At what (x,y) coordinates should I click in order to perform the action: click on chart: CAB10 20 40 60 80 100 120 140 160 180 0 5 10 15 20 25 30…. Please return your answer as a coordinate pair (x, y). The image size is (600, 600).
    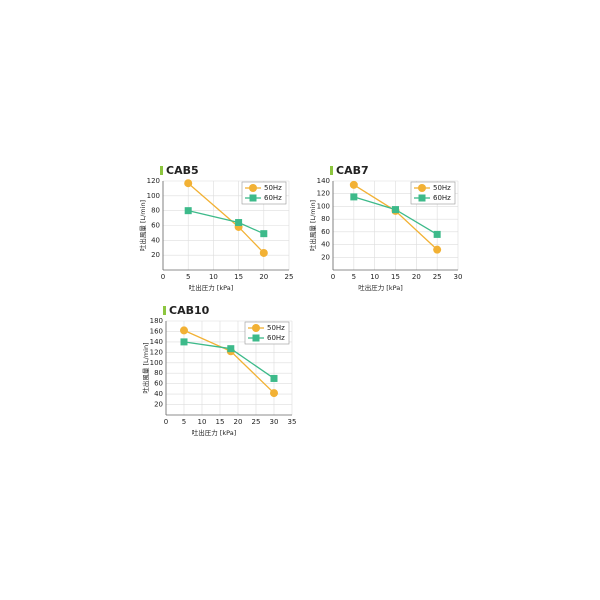
    Looking at the image, I should click on (218, 370).